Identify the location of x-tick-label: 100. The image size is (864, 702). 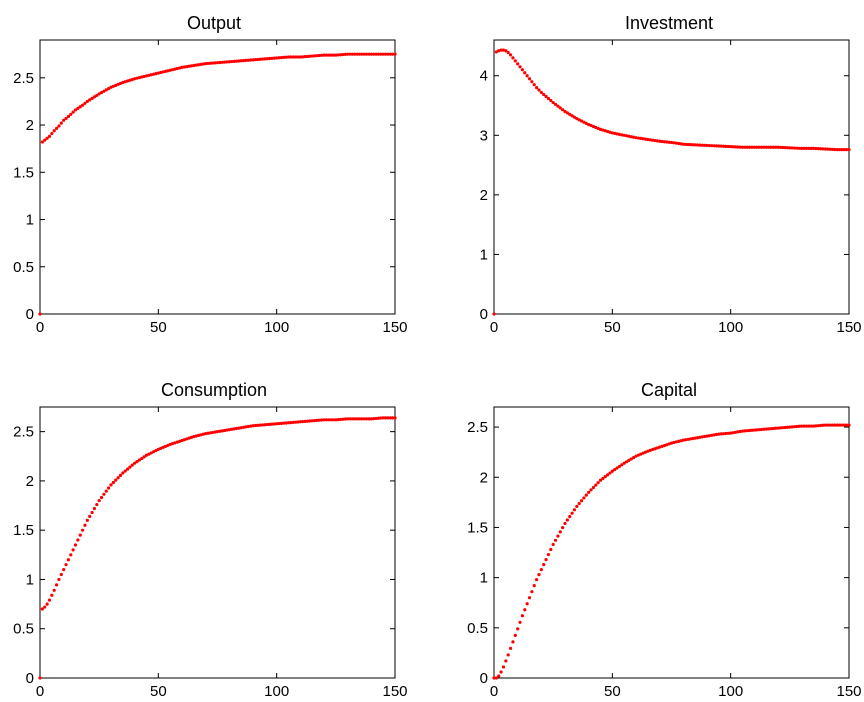
(730, 691).